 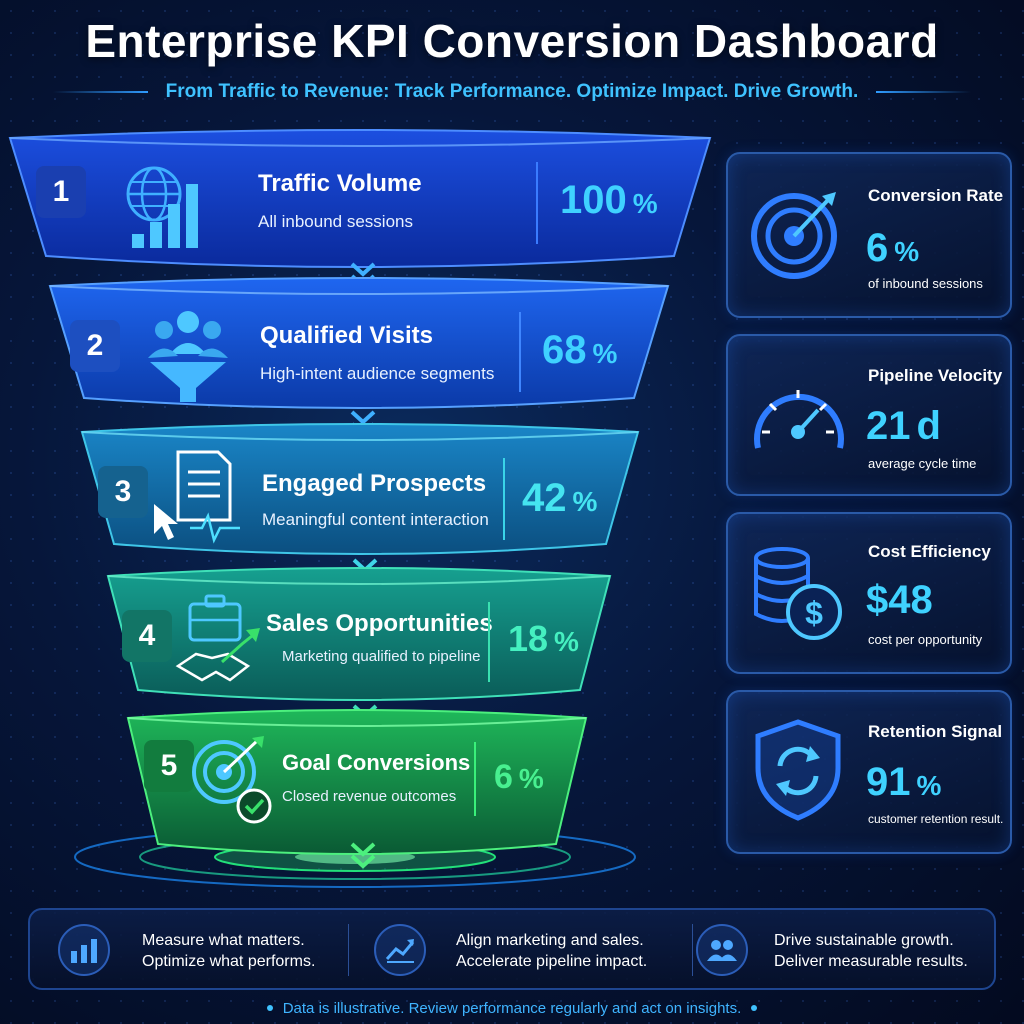 I want to click on stage-description: Meaningful content interaction, so click(x=375, y=519).